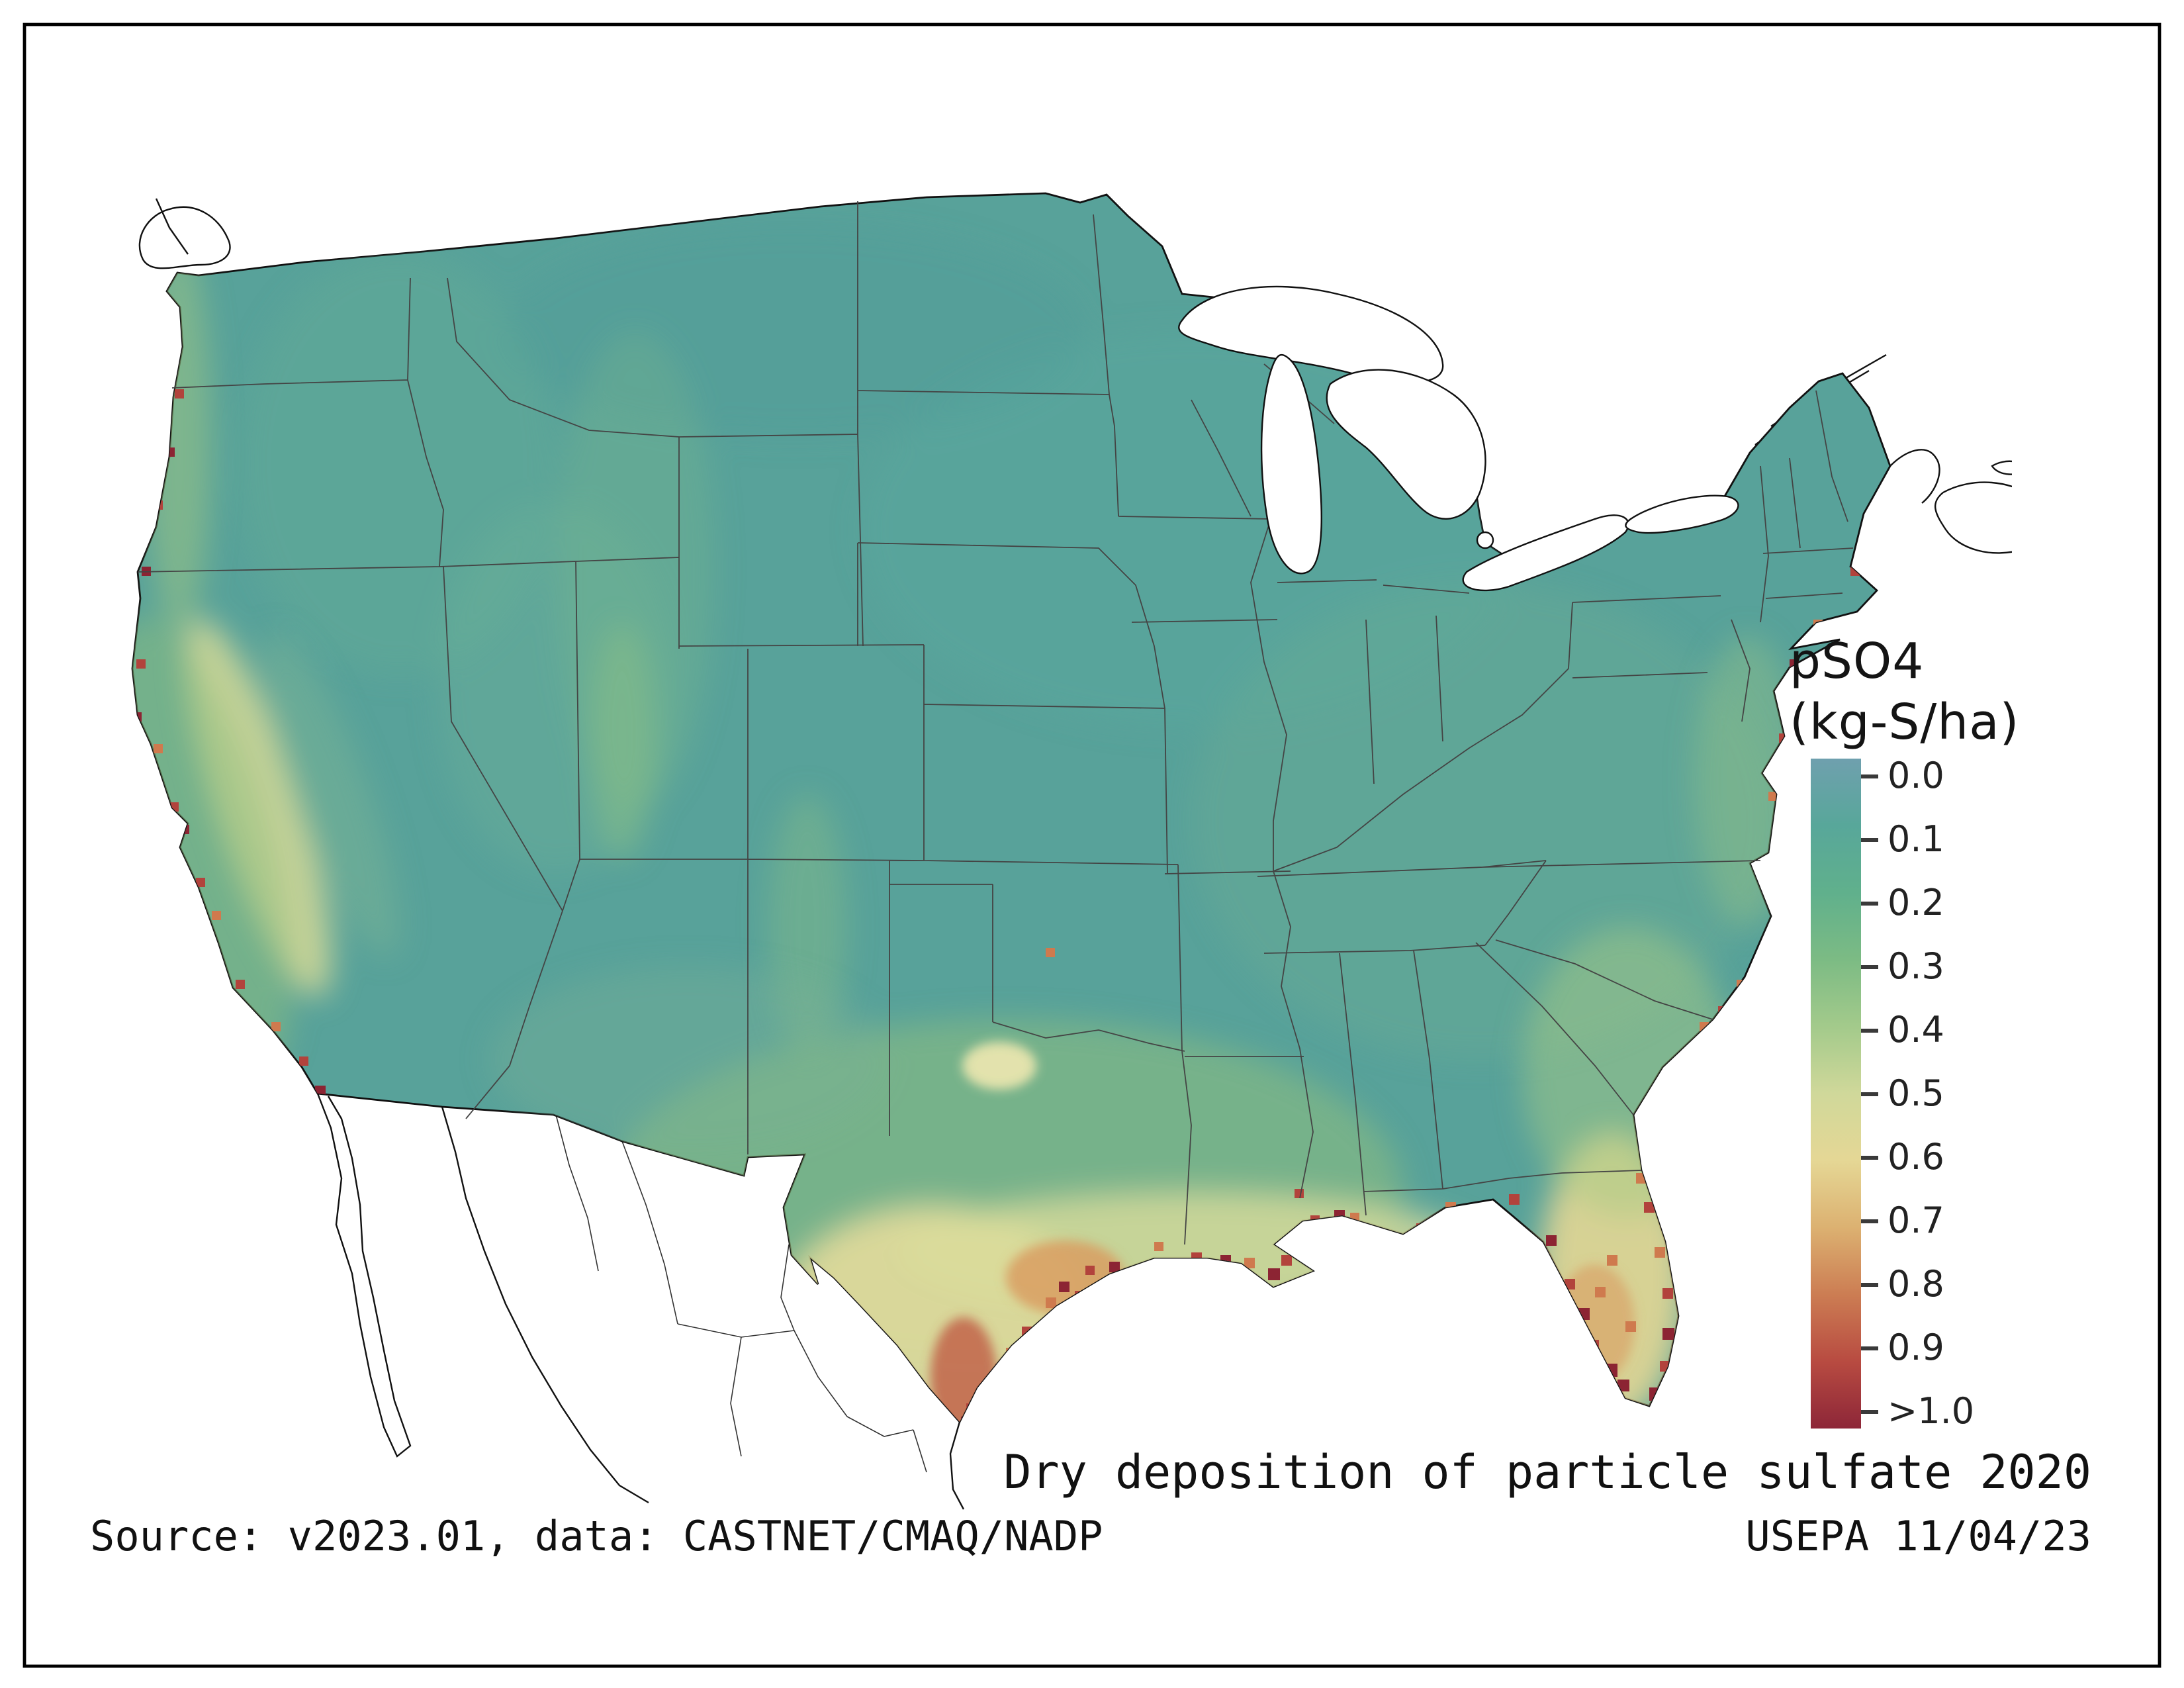 Image resolution: width=2184 pixels, height=1688 pixels. I want to click on legend-tick: 0.2, so click(1903, 902).